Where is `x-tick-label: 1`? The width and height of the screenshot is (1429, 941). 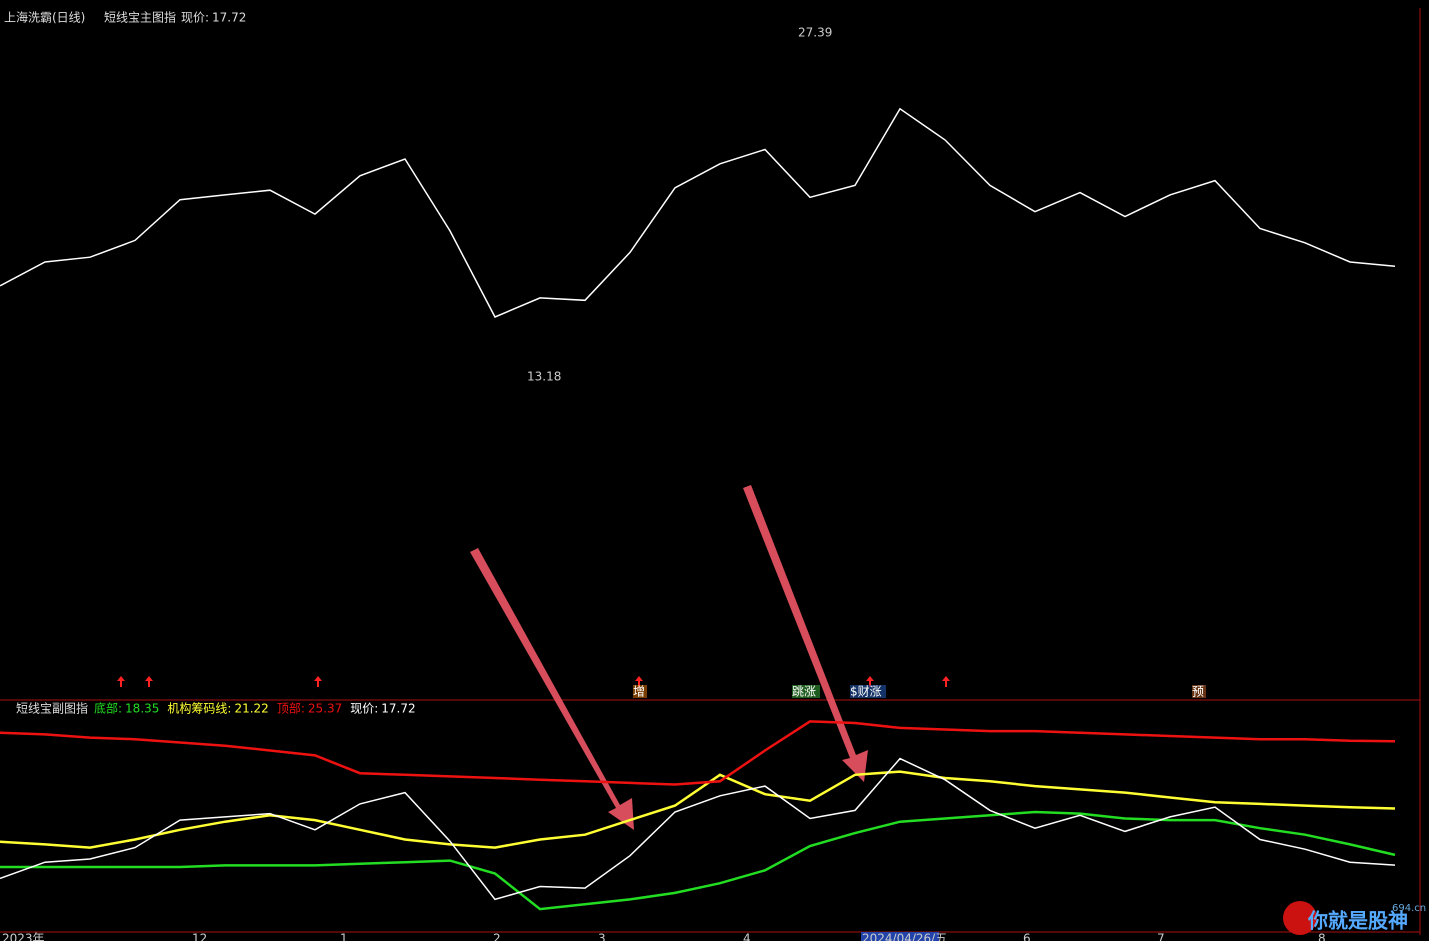 x-tick-label: 1 is located at coordinates (344, 936).